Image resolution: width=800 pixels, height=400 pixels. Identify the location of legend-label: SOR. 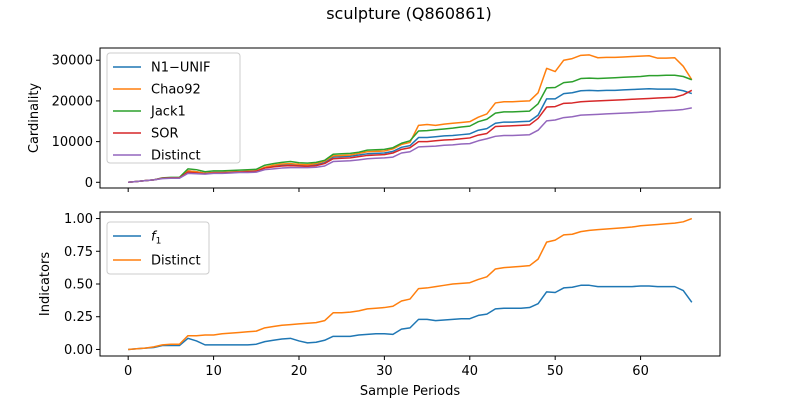
(165, 134).